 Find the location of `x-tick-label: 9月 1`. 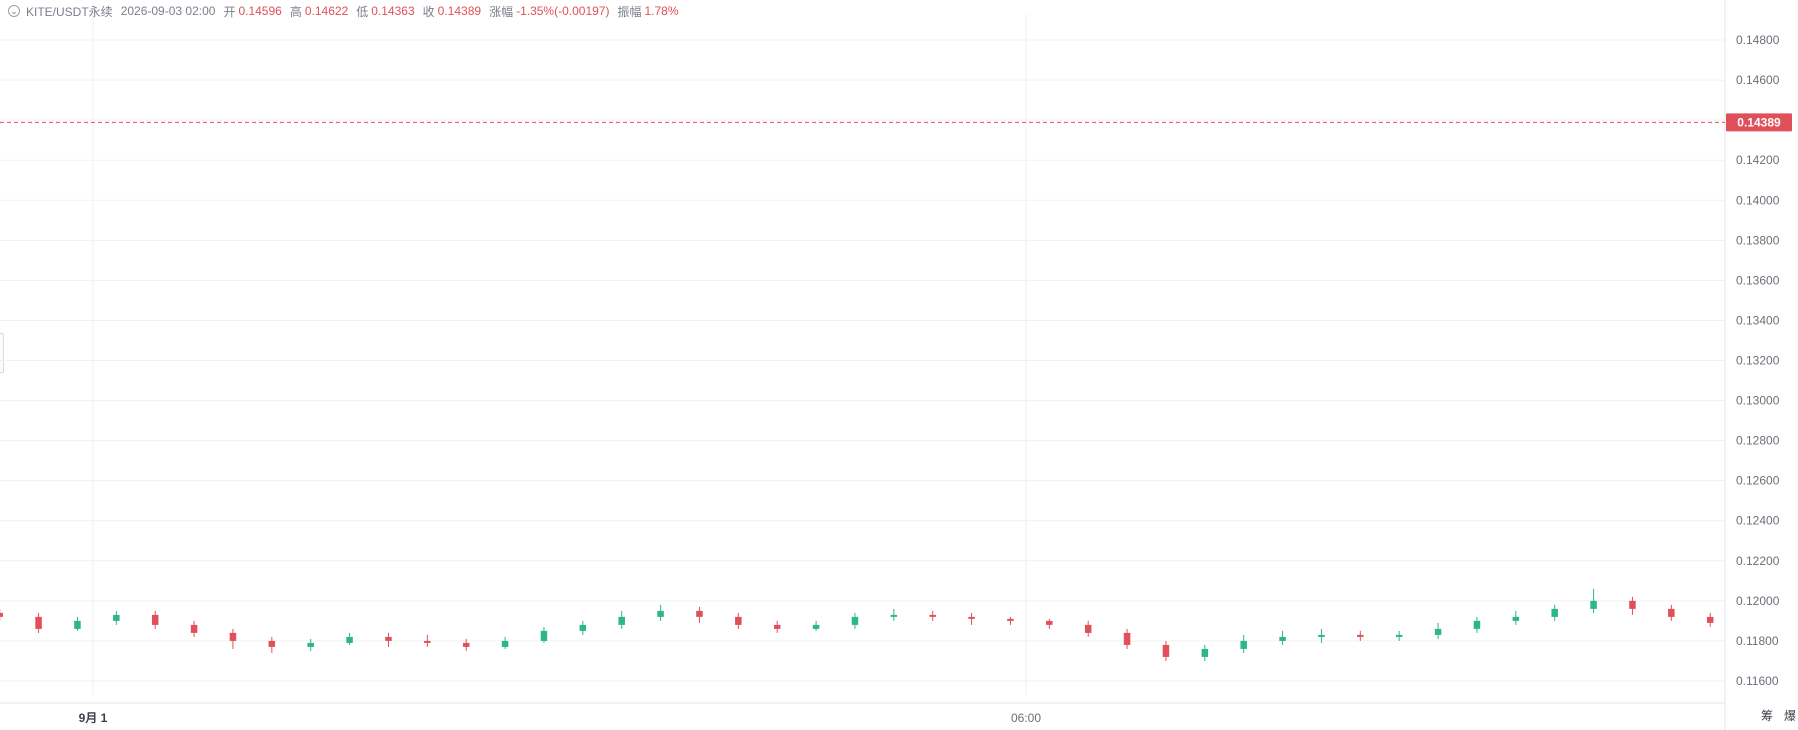

x-tick-label: 9月 1 is located at coordinates (93, 718).